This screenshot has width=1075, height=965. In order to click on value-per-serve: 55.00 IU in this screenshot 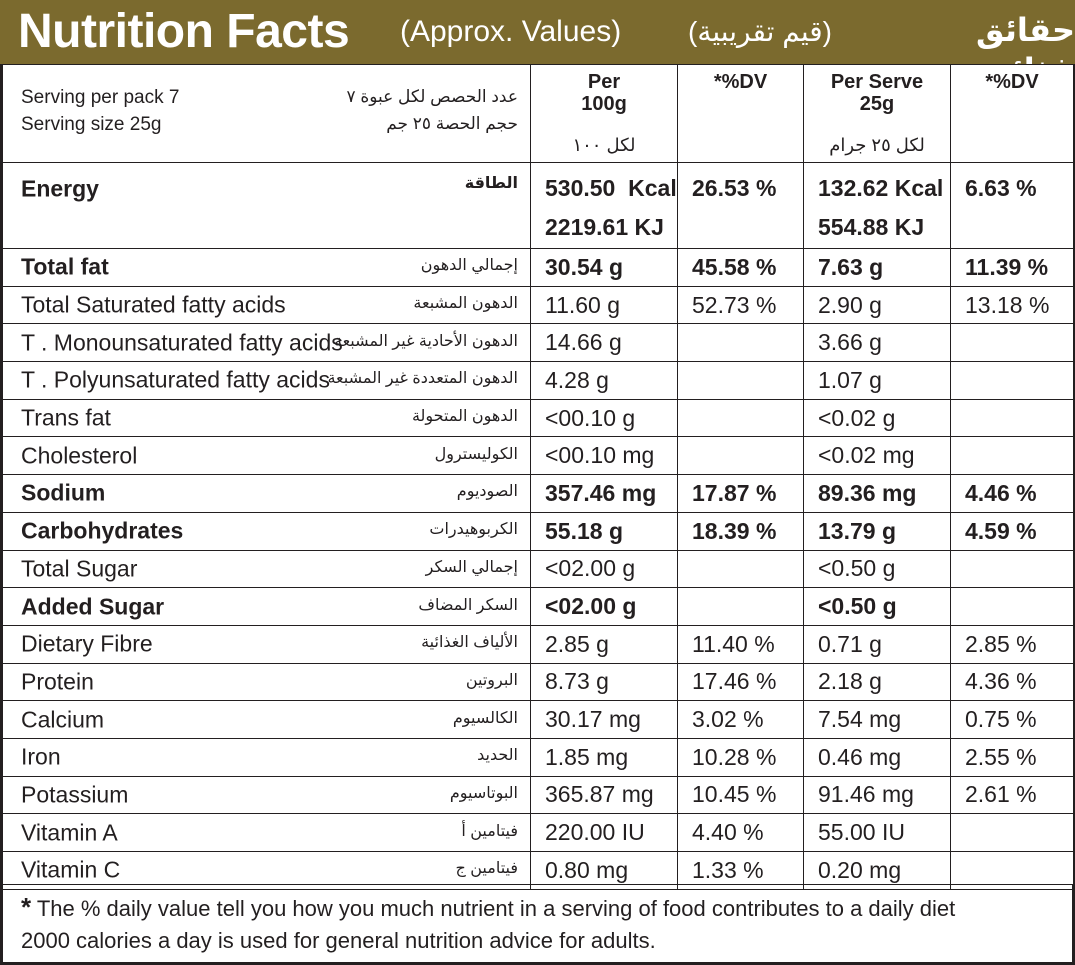, I will do `click(877, 832)`.